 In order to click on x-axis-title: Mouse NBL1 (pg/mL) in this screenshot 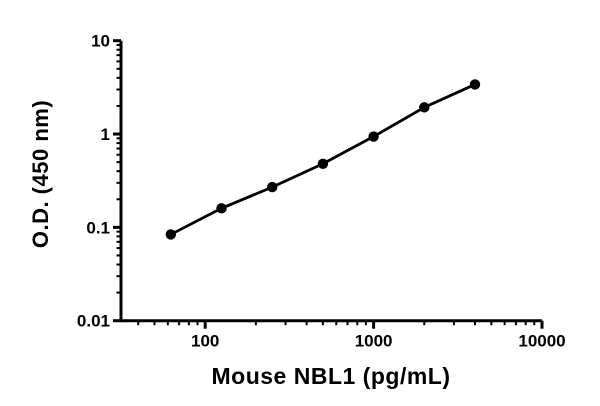, I will do `click(331, 376)`.